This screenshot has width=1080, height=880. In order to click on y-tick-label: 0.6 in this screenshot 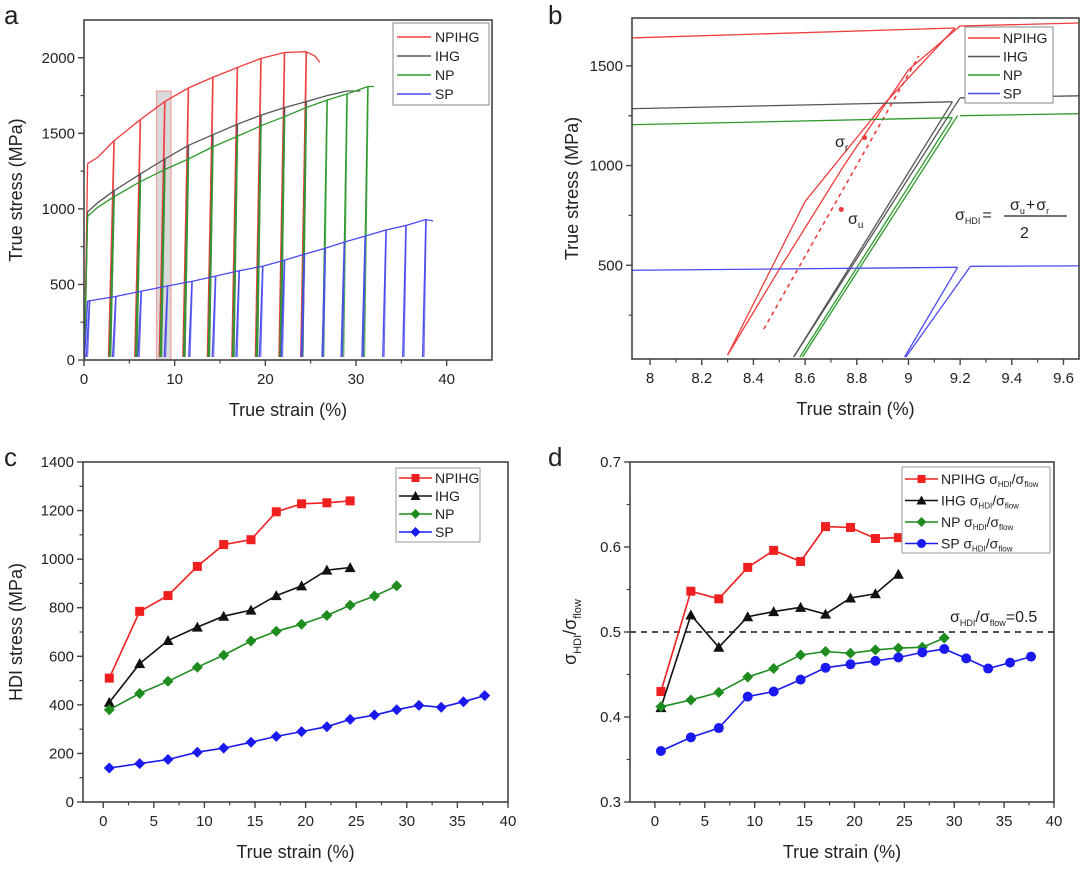, I will do `click(610, 547)`.